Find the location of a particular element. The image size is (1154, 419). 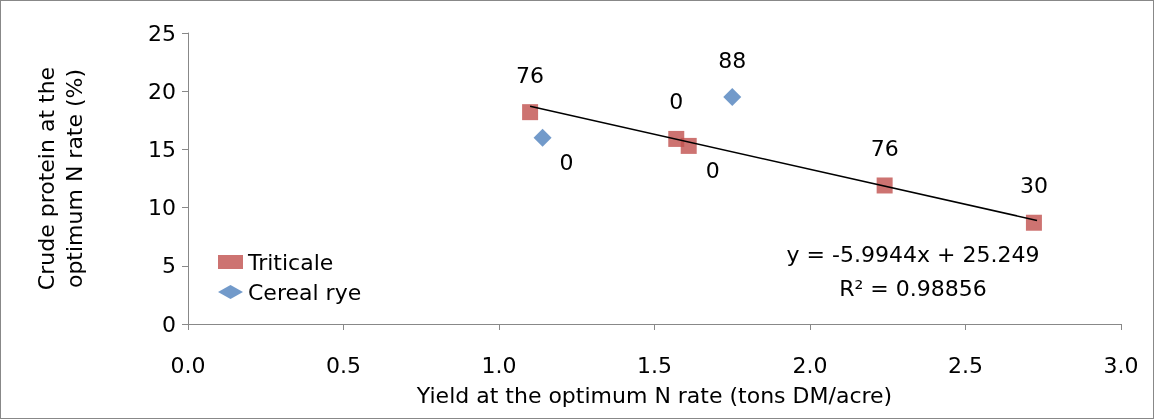

y-tick-label: 25 is located at coordinates (162, 33).